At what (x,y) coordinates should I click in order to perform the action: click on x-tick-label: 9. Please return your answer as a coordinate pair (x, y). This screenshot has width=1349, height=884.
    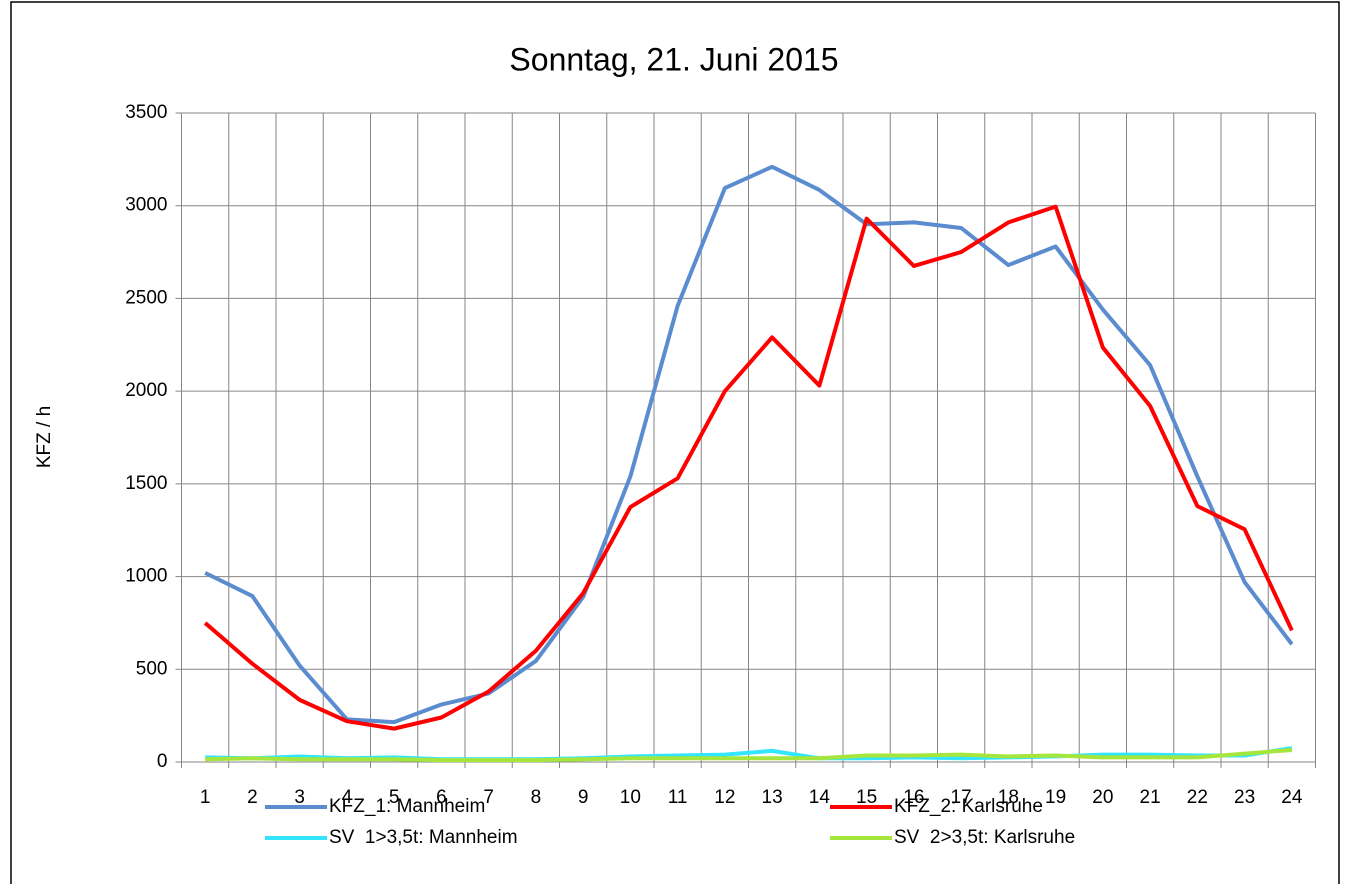
    Looking at the image, I should click on (583, 797).